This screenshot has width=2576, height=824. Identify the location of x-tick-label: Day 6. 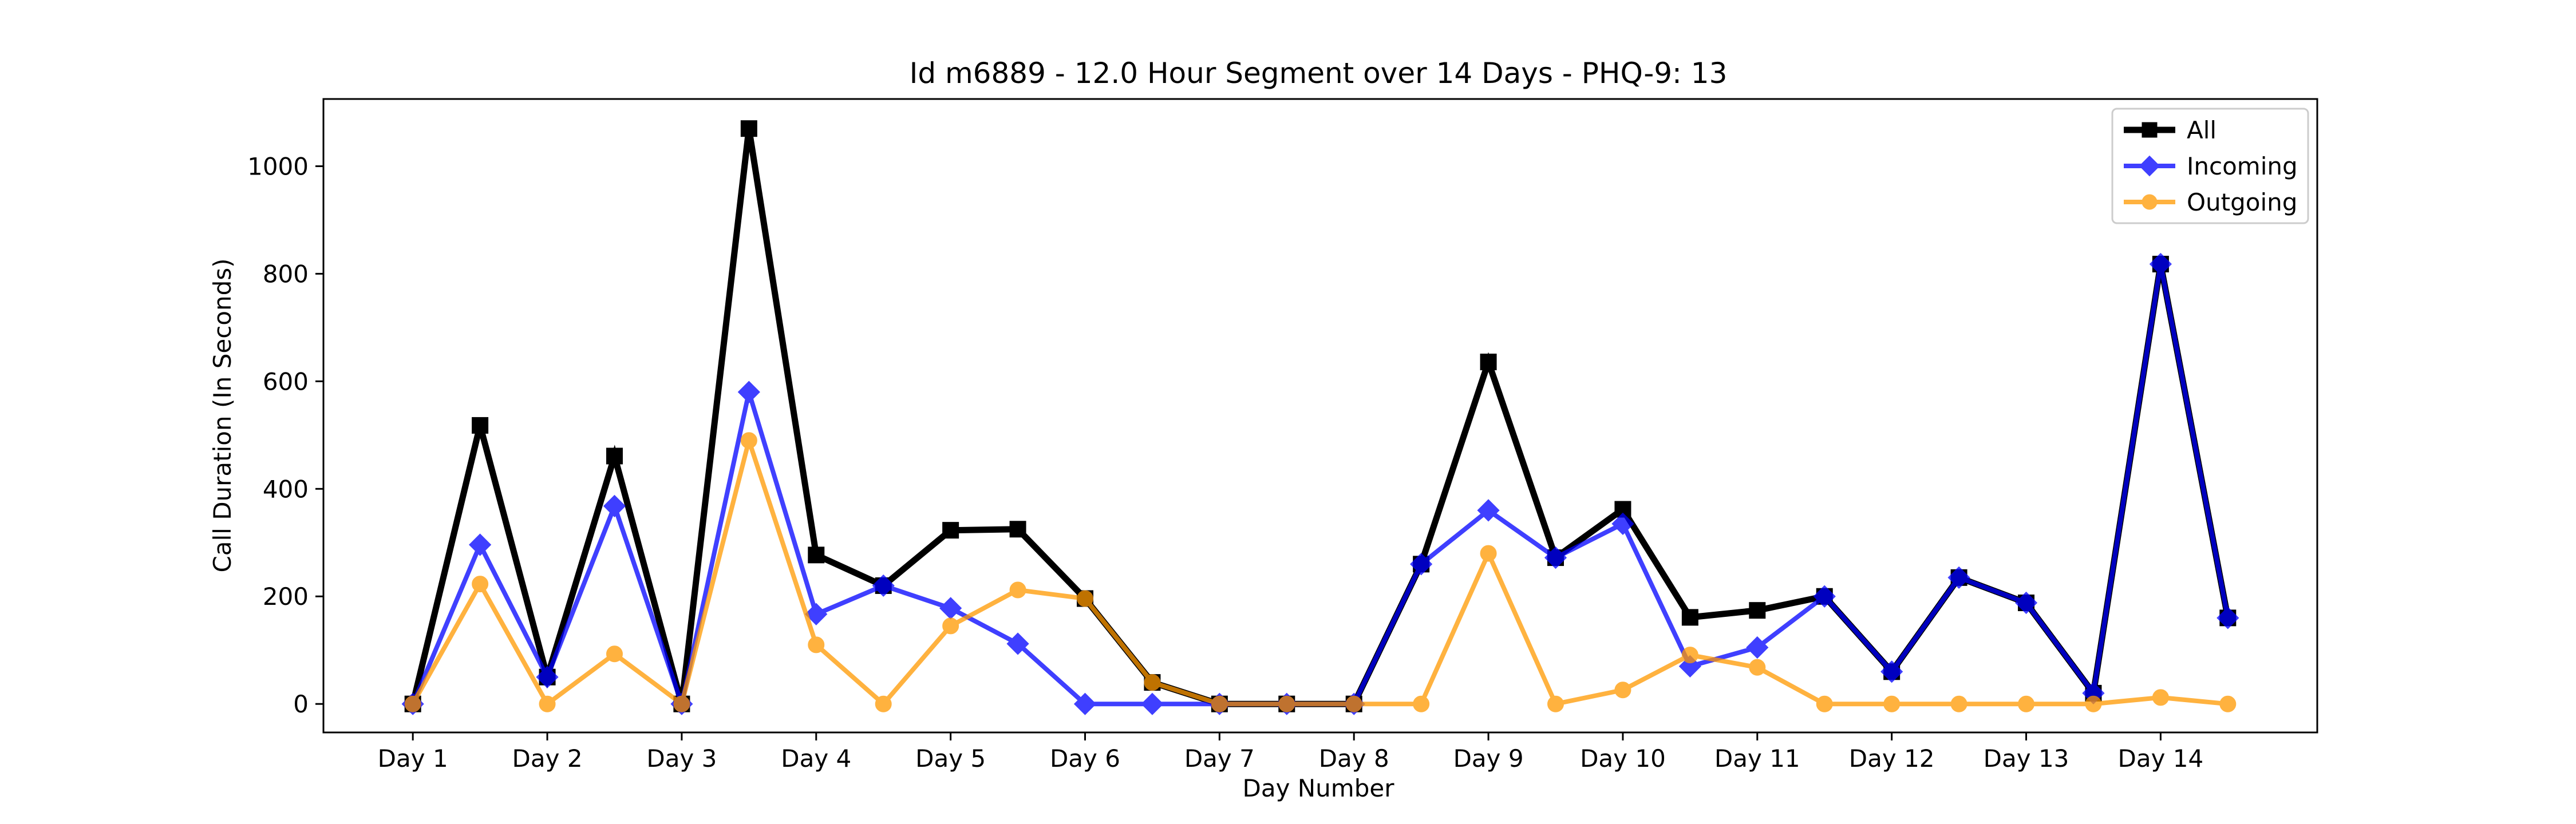
(1085, 758).